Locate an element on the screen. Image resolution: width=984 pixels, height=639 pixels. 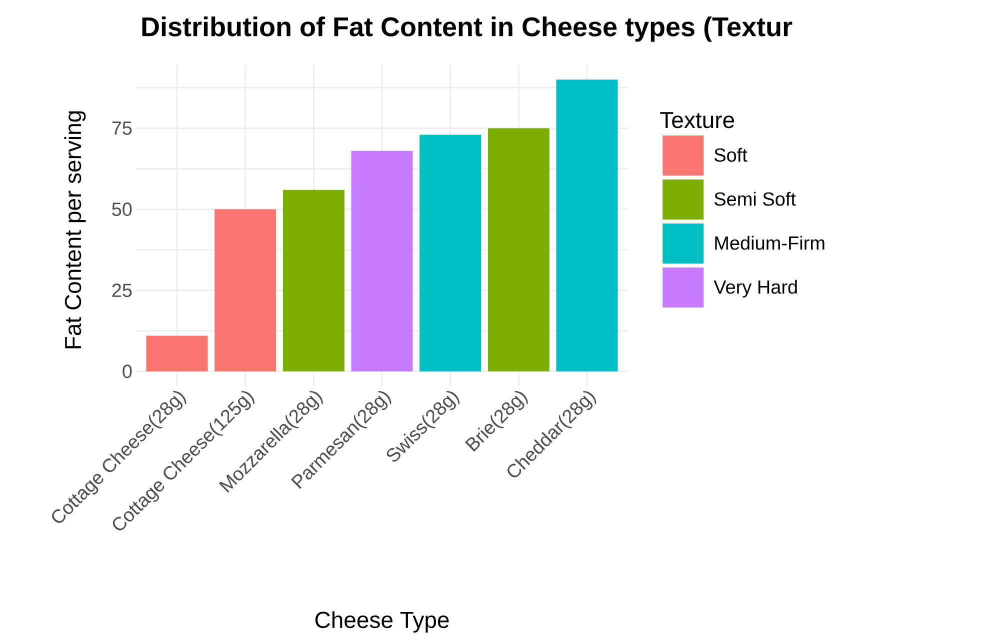
legend-label: Soft is located at coordinates (731, 155).